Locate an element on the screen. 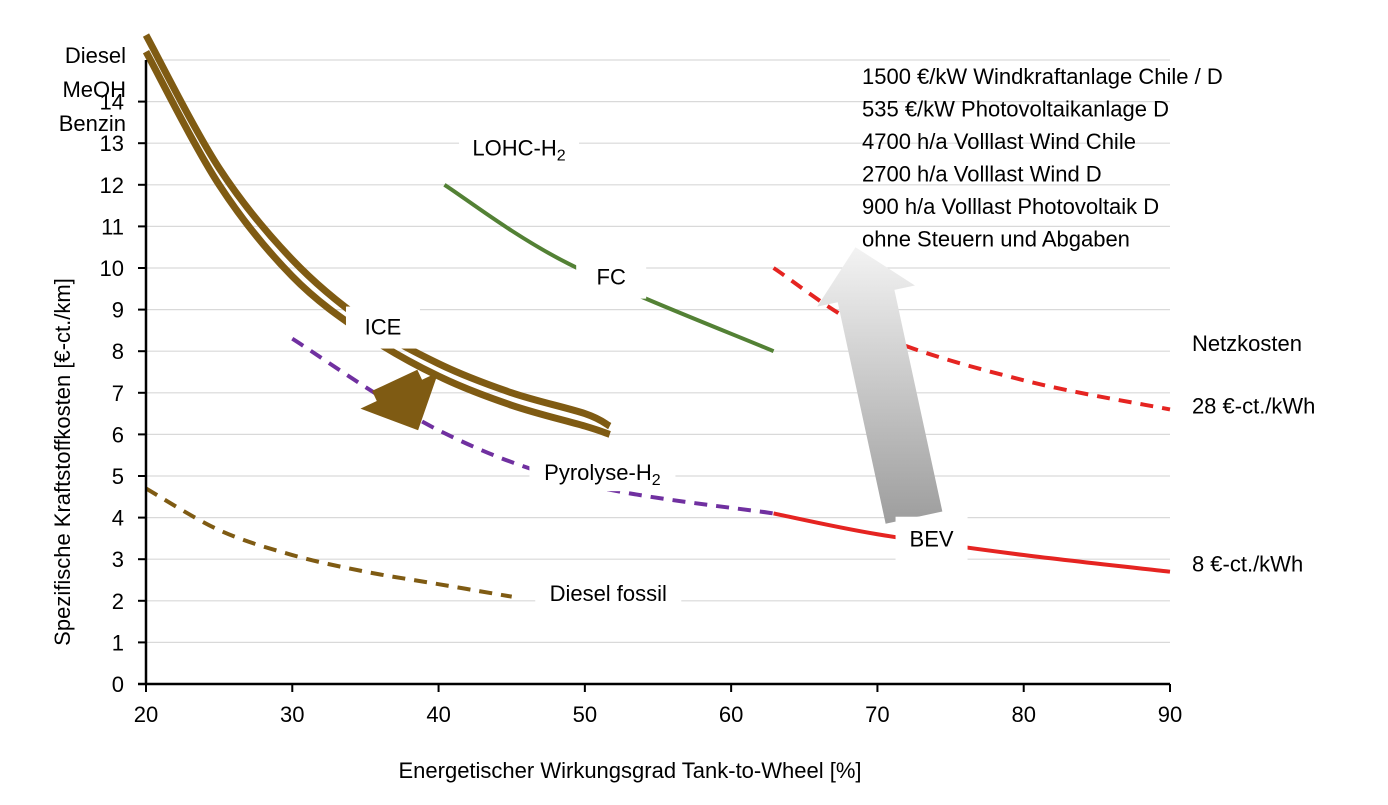 The height and width of the screenshot is (805, 1388). y-tick-label-13: 13 is located at coordinates (112, 143).